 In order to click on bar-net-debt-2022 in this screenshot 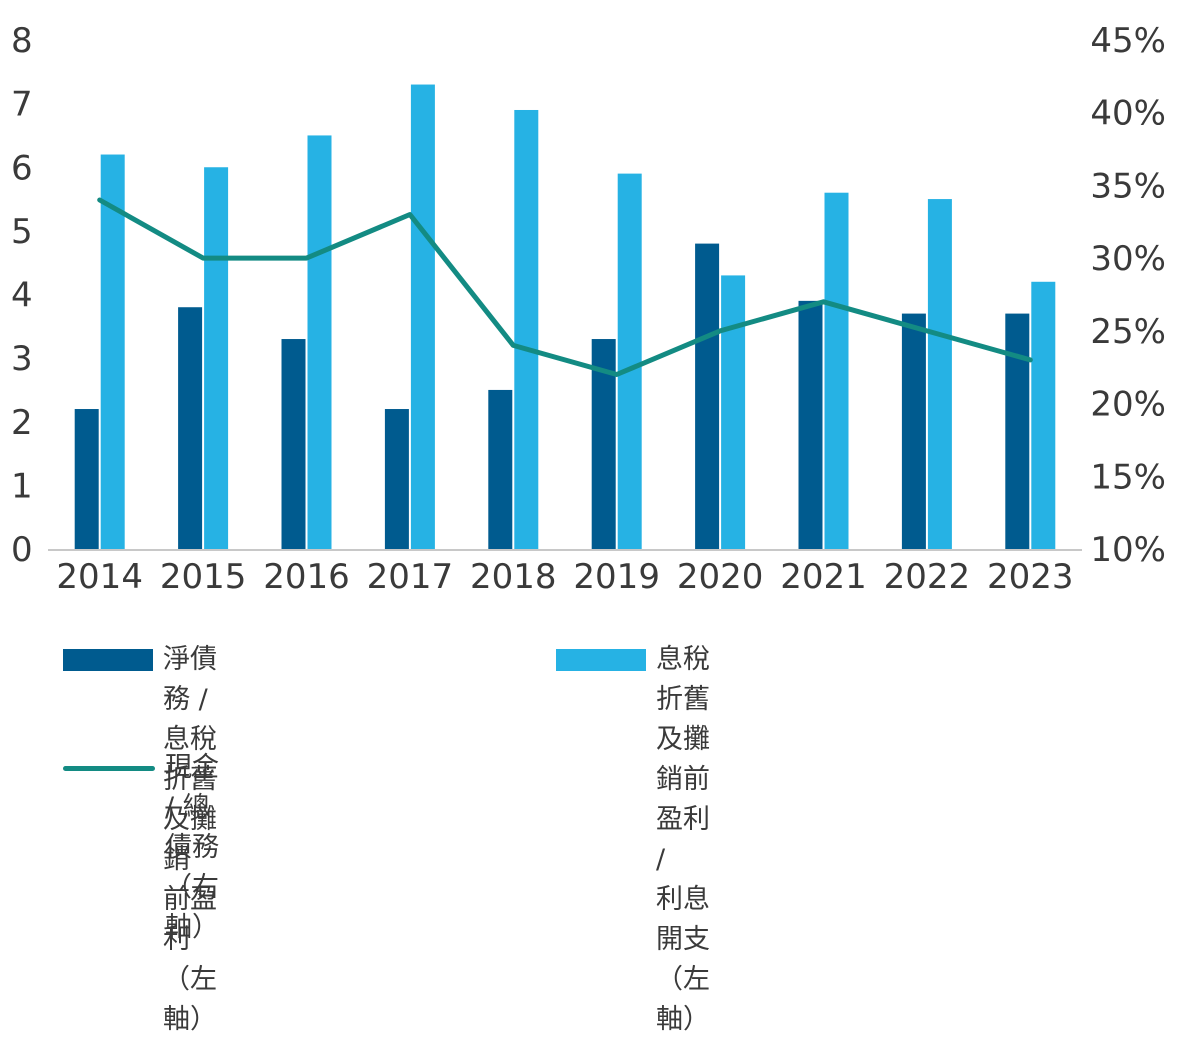, I will do `click(913, 431)`.